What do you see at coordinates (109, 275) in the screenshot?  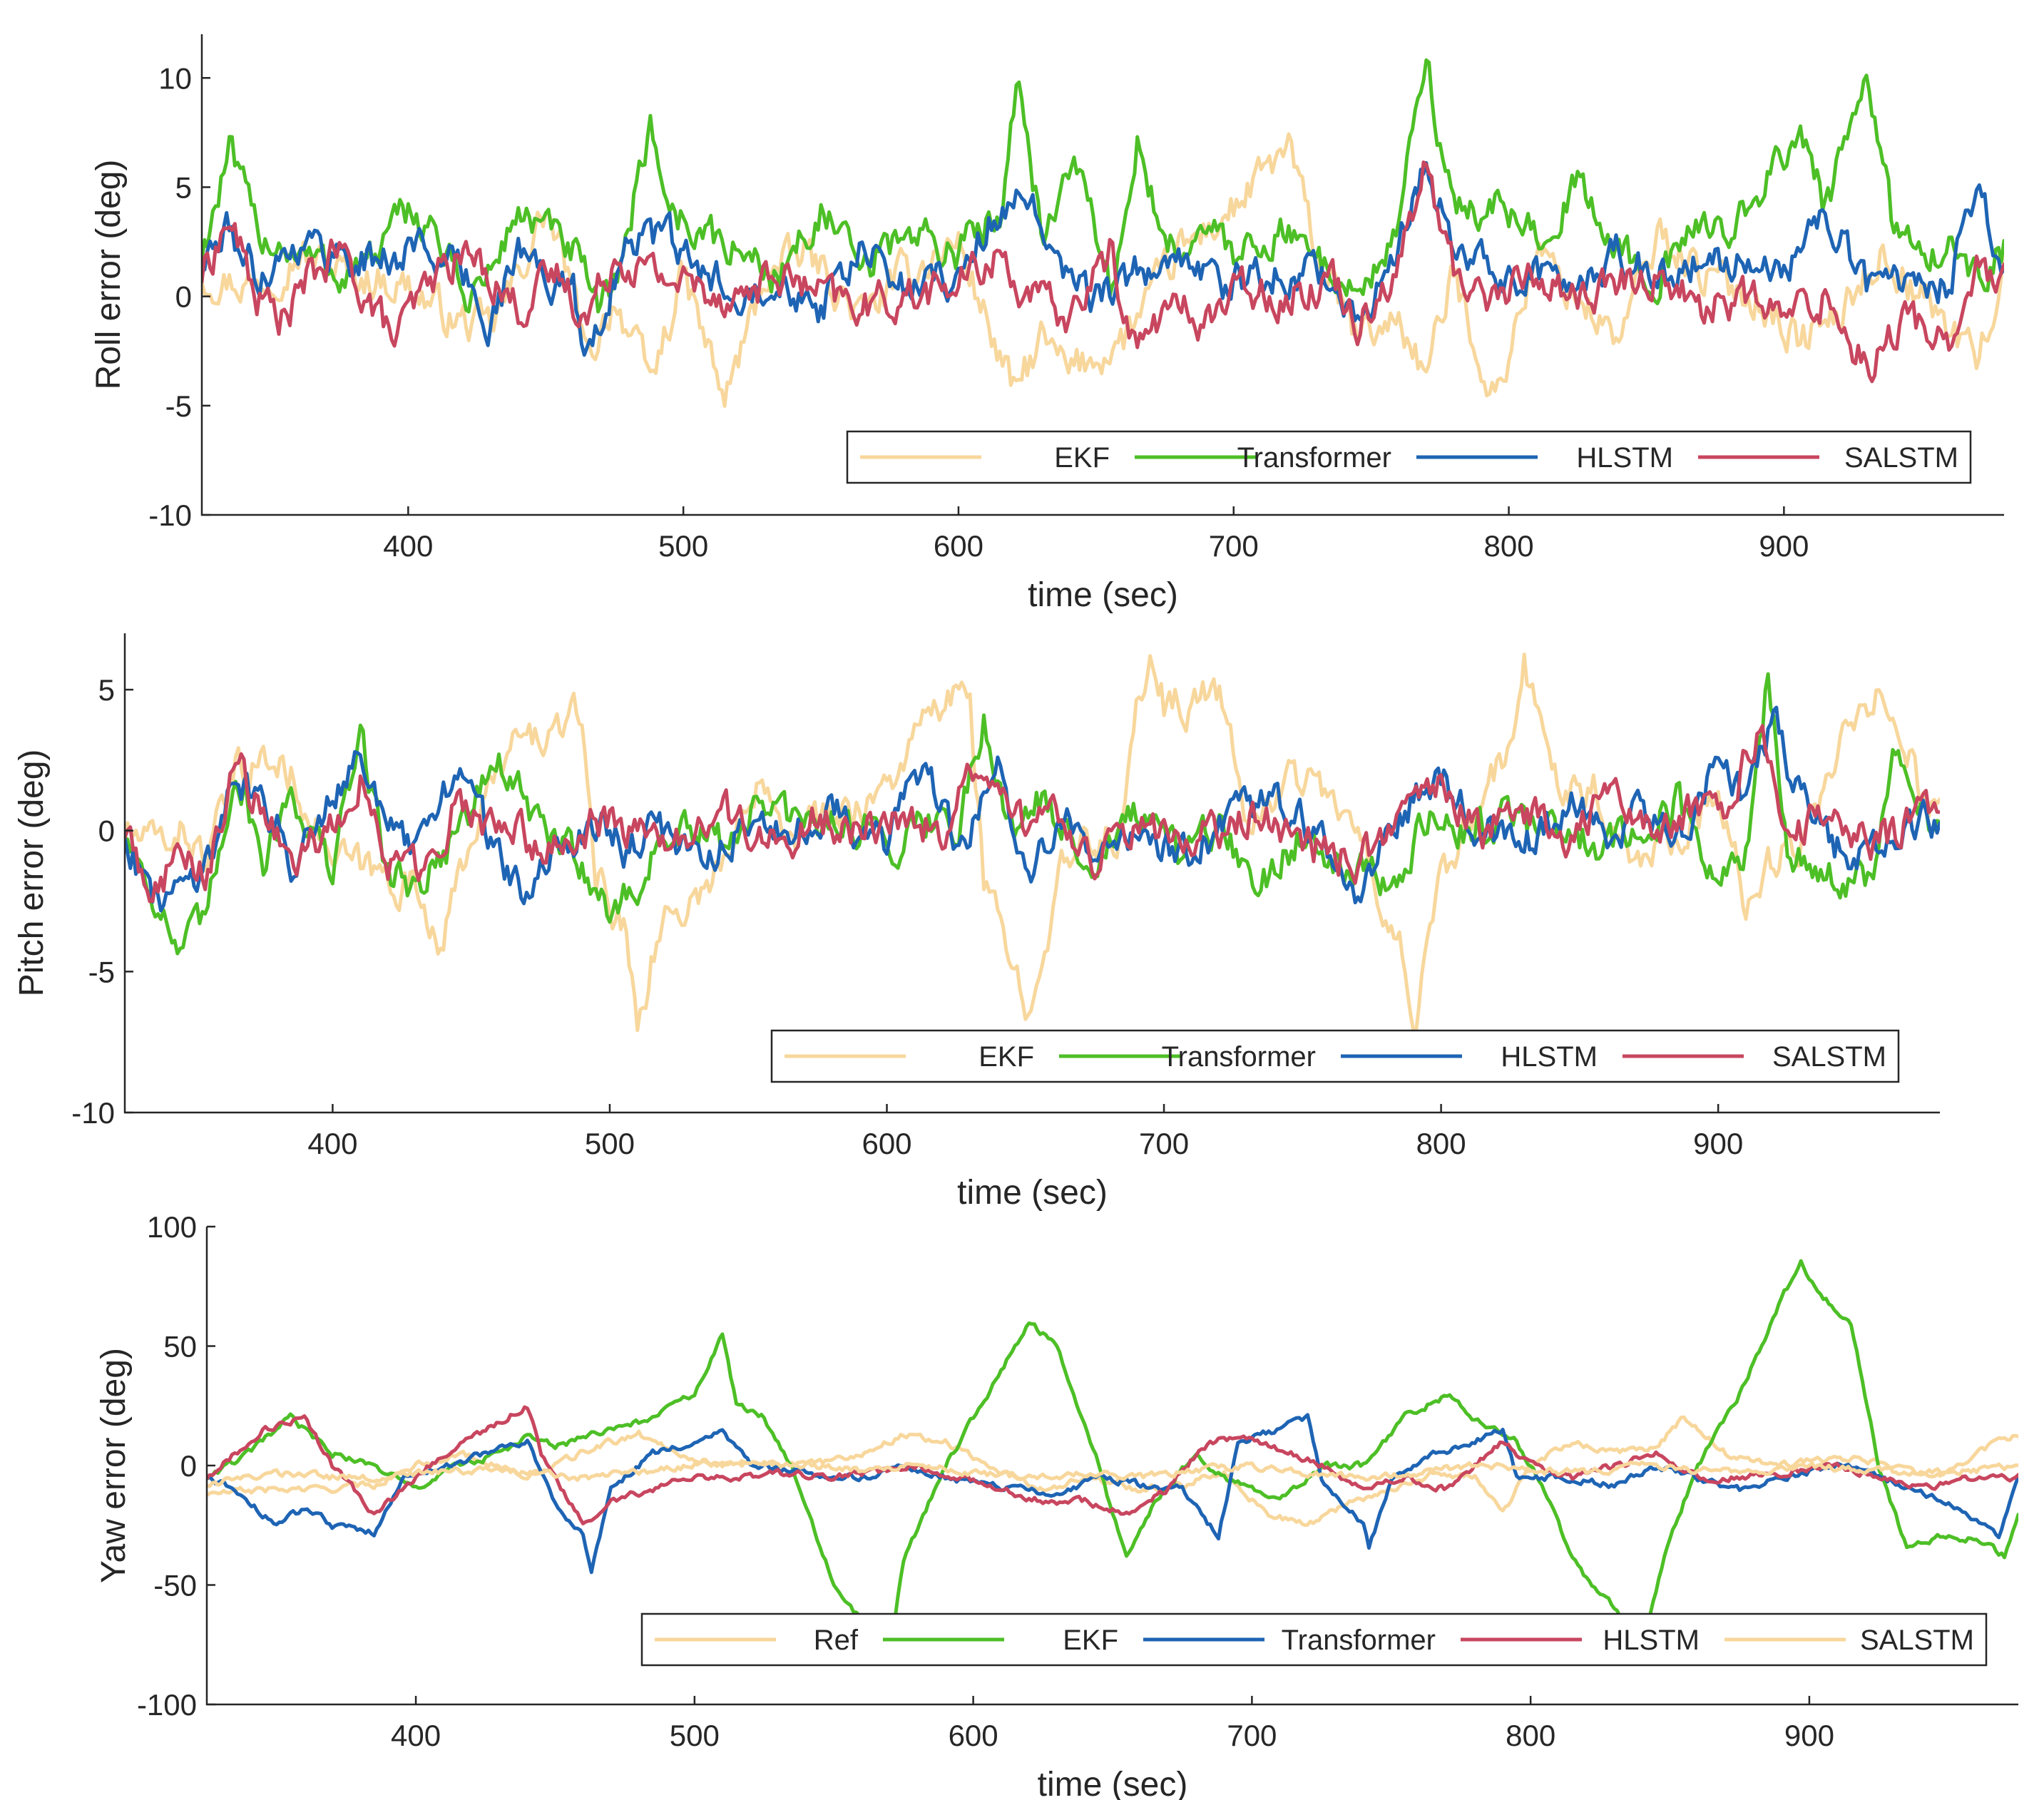 I see `y-axis-label: Roll error (deg)` at bounding box center [109, 275].